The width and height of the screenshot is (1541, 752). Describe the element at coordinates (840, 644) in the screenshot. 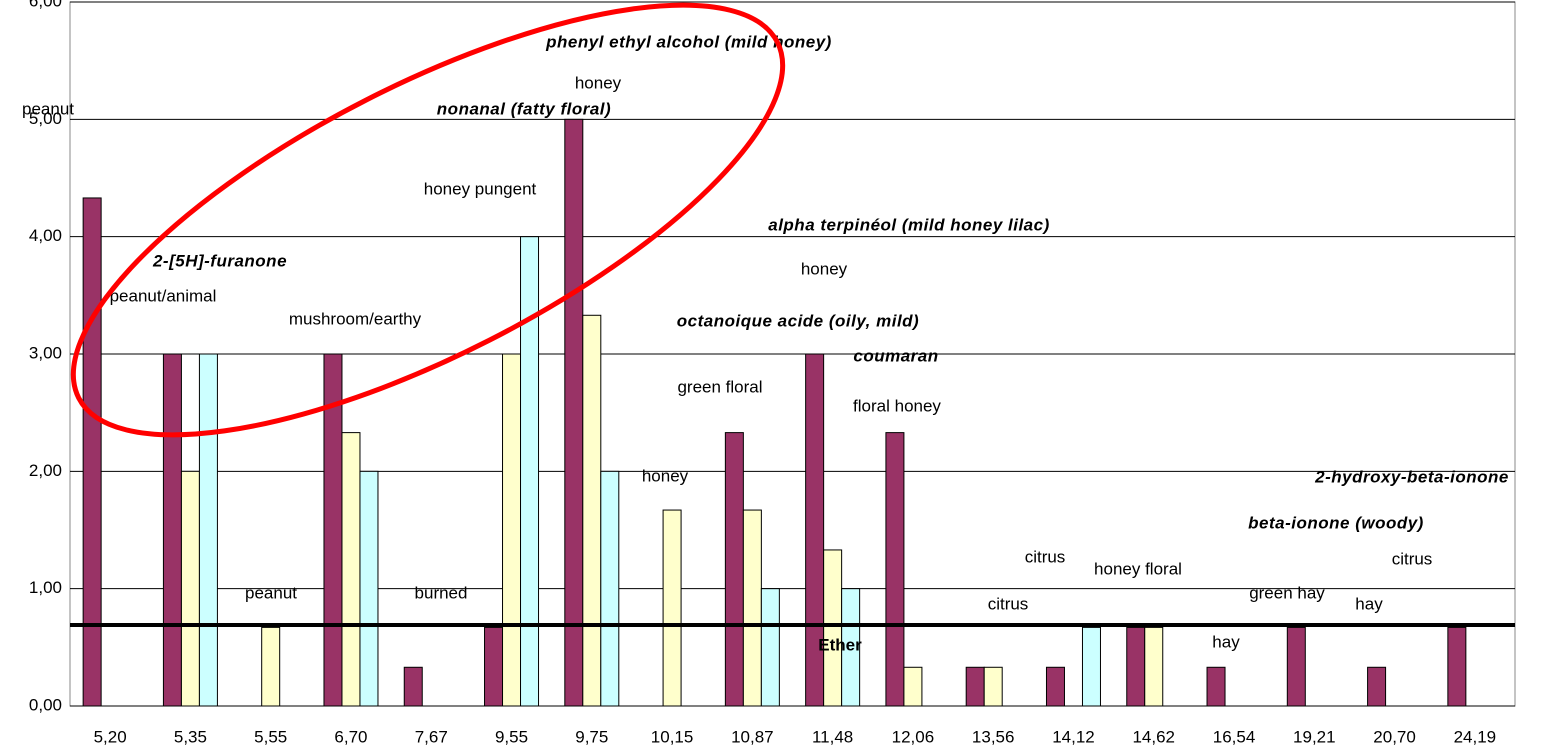

I see `annotation: Ether` at that location.